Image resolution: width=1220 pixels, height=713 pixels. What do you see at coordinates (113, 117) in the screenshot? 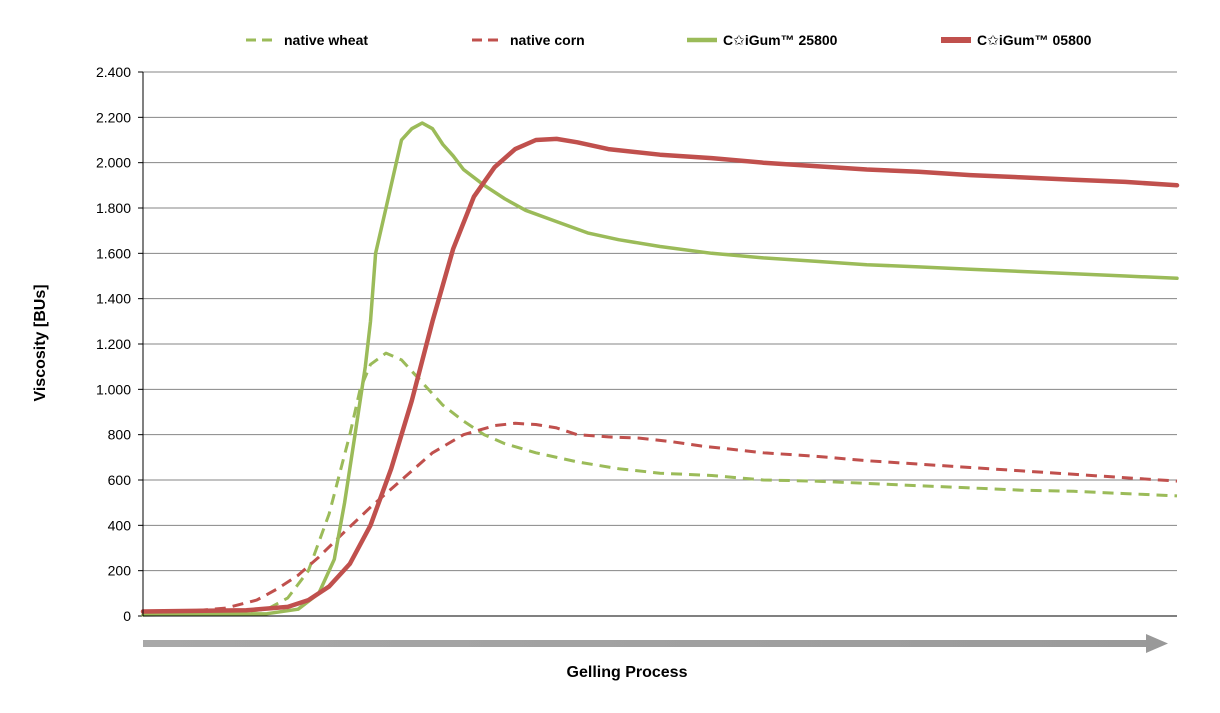
I see `y-tick-label: 2.200` at bounding box center [113, 117].